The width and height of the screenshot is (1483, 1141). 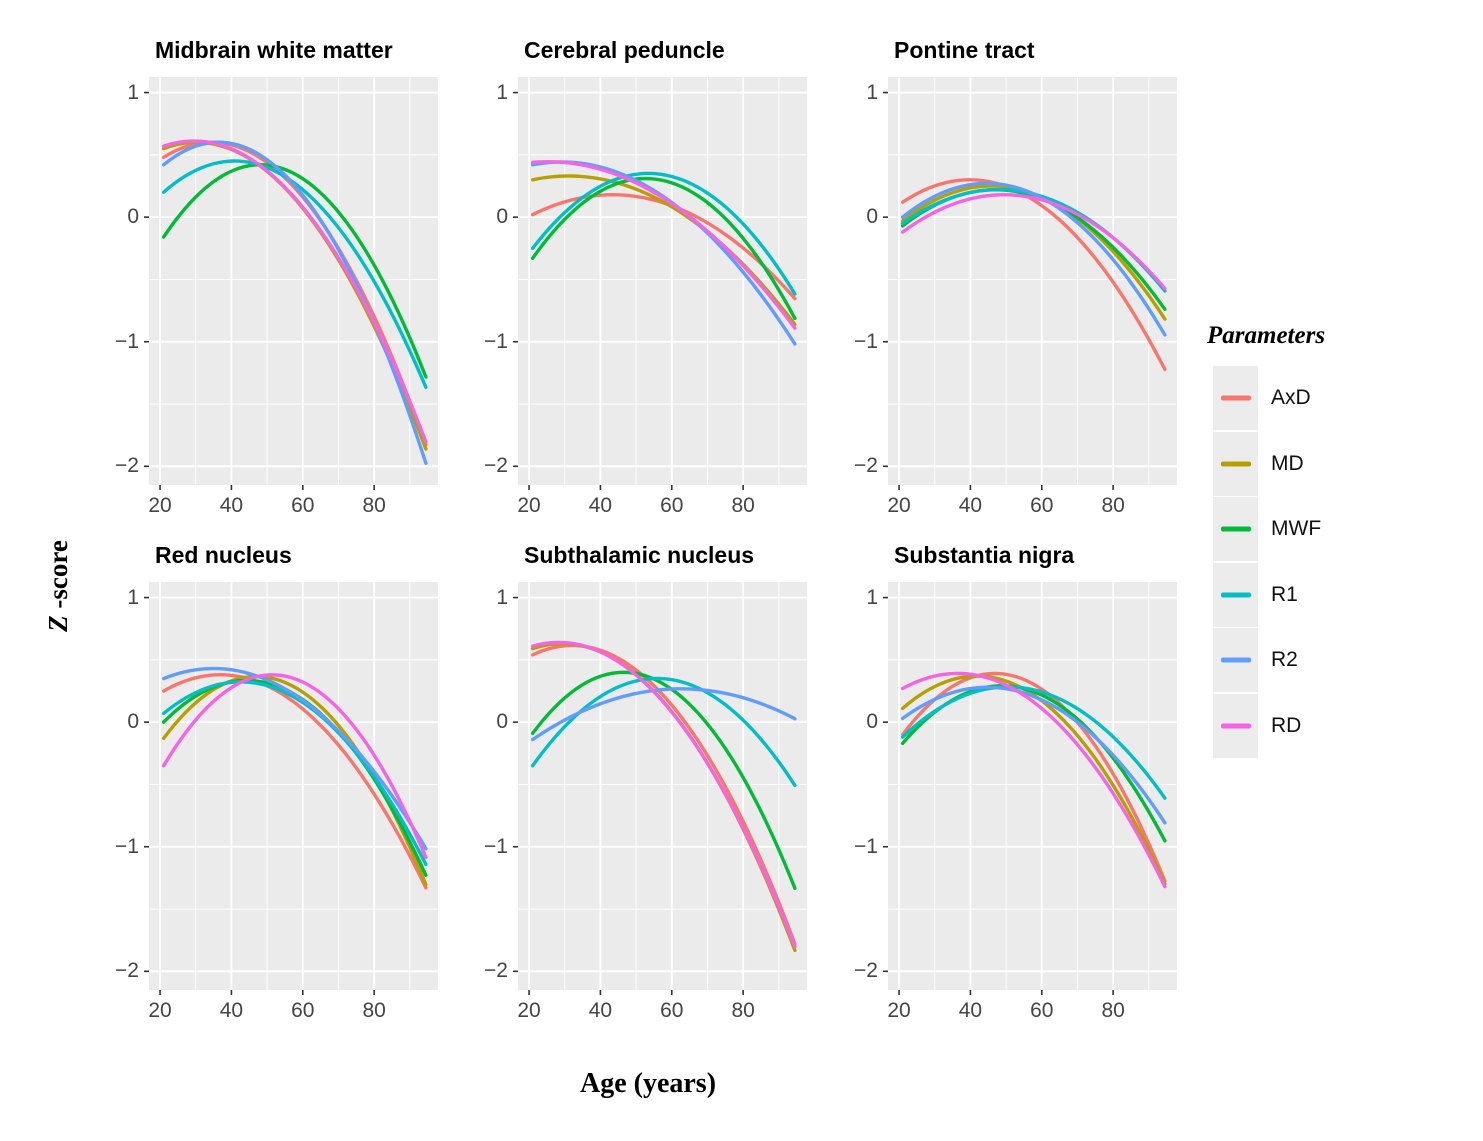 I want to click on curve-substantia-nigra-rd, so click(x=1033, y=780).